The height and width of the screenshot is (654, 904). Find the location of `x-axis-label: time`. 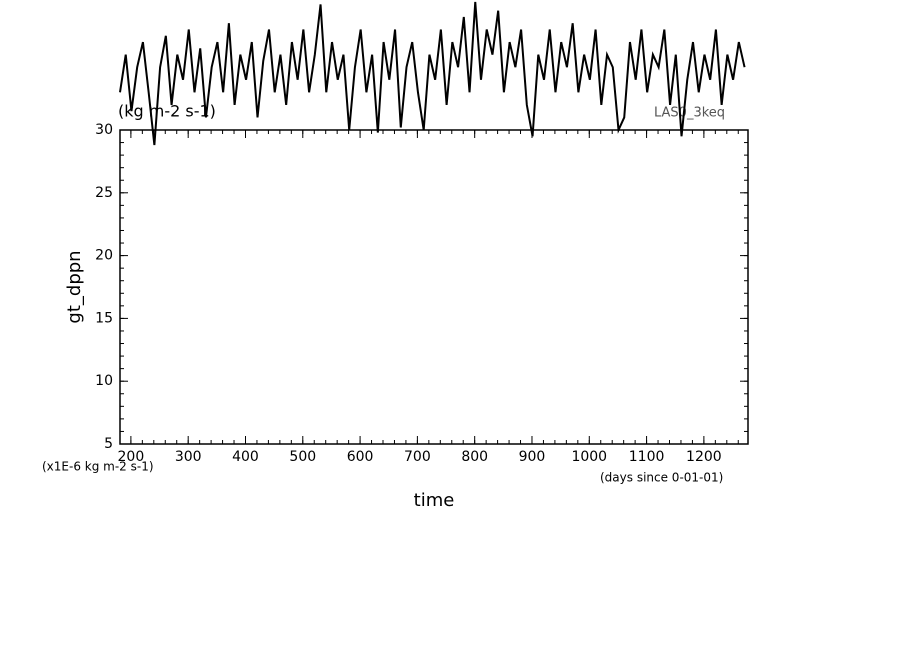

x-axis-label: time is located at coordinates (434, 500).